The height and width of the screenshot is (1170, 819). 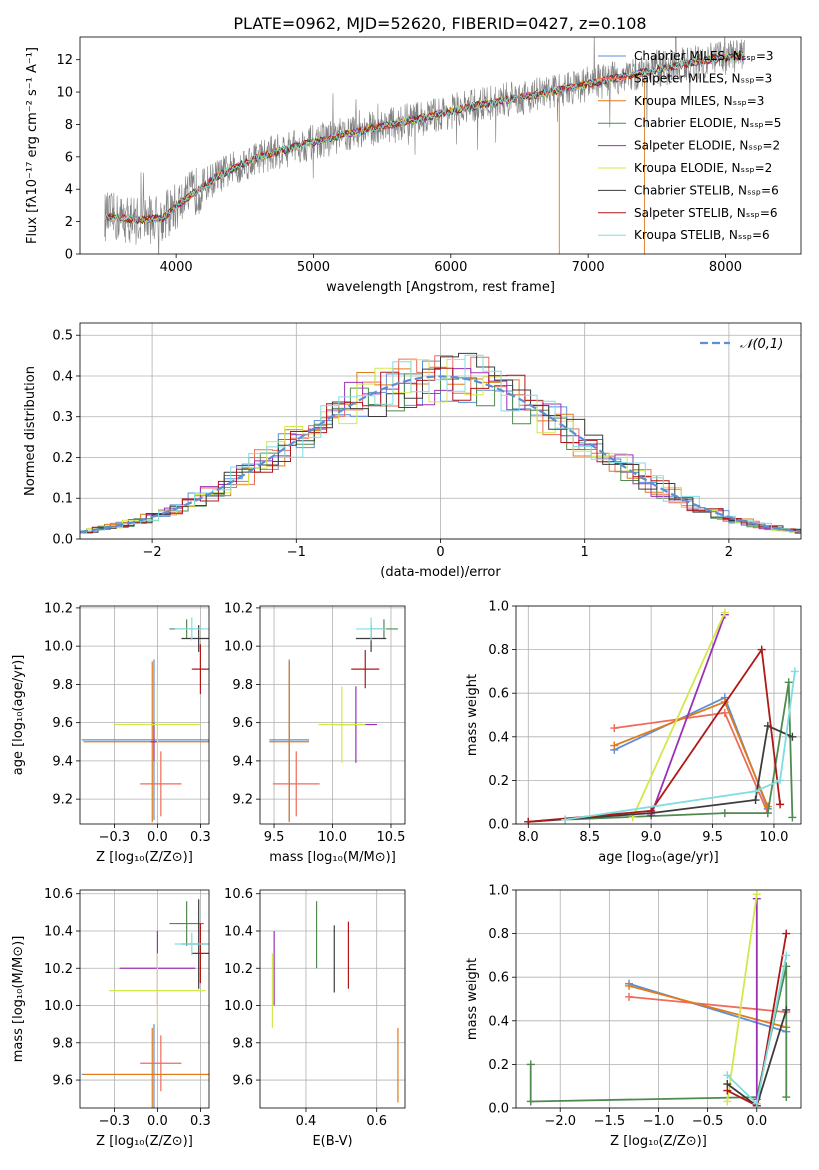 I want to click on y-axis-label: age [log₁₀(age/yr)], so click(x=18, y=715).